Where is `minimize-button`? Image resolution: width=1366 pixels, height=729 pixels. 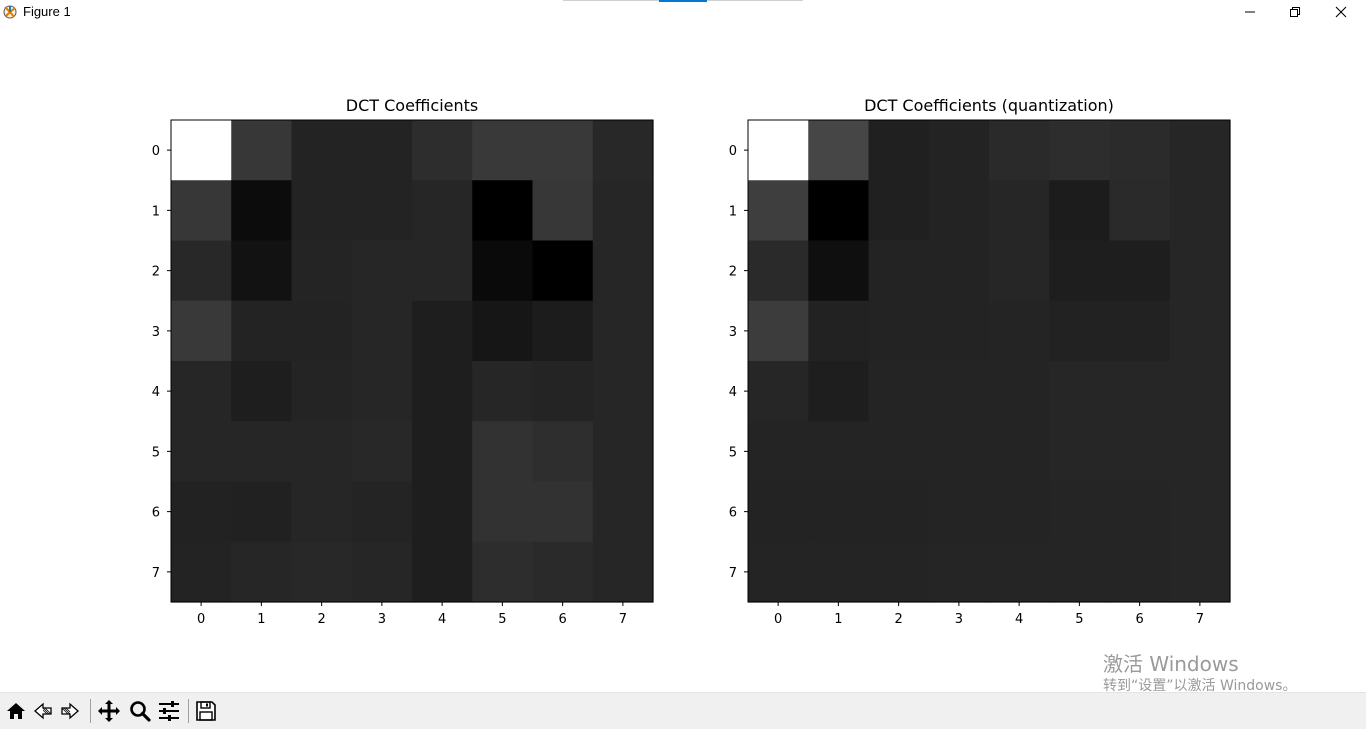
minimize-button is located at coordinates (1250, 12).